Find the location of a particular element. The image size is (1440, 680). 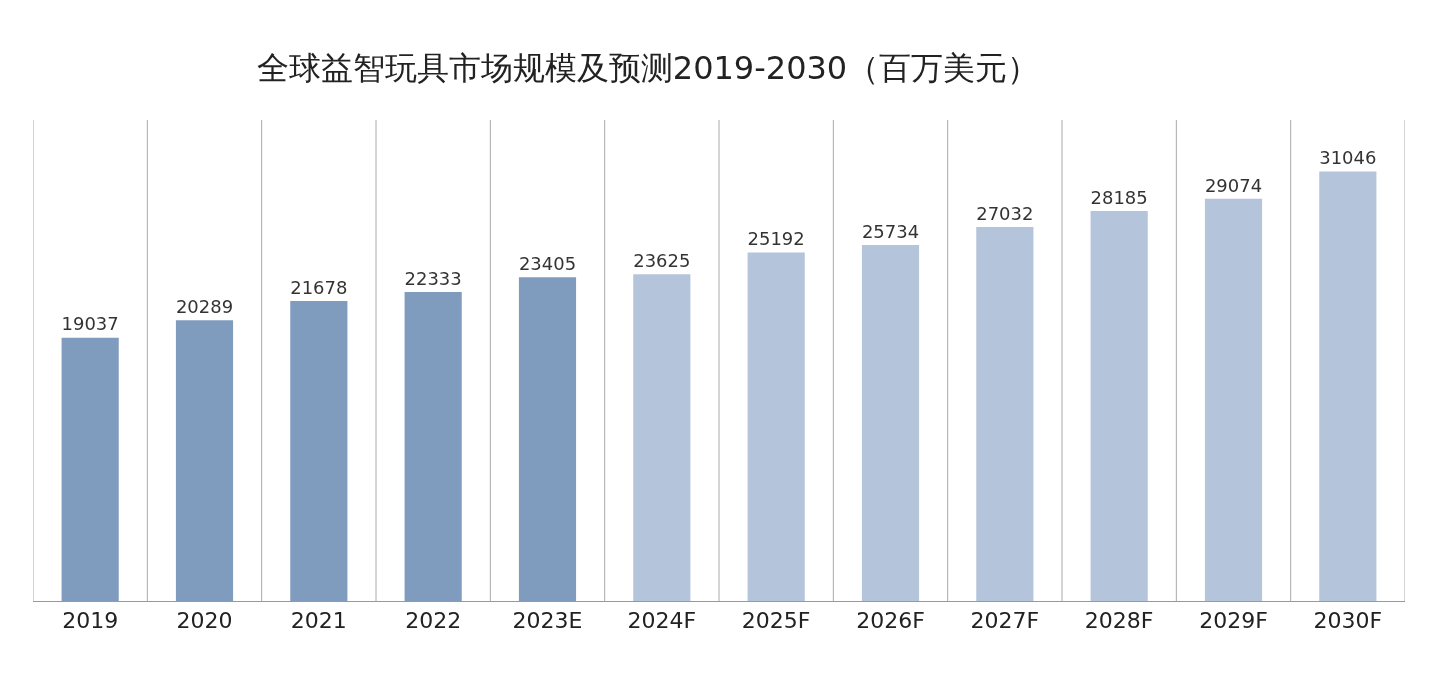

data-label: 27032 is located at coordinates (1005, 213).